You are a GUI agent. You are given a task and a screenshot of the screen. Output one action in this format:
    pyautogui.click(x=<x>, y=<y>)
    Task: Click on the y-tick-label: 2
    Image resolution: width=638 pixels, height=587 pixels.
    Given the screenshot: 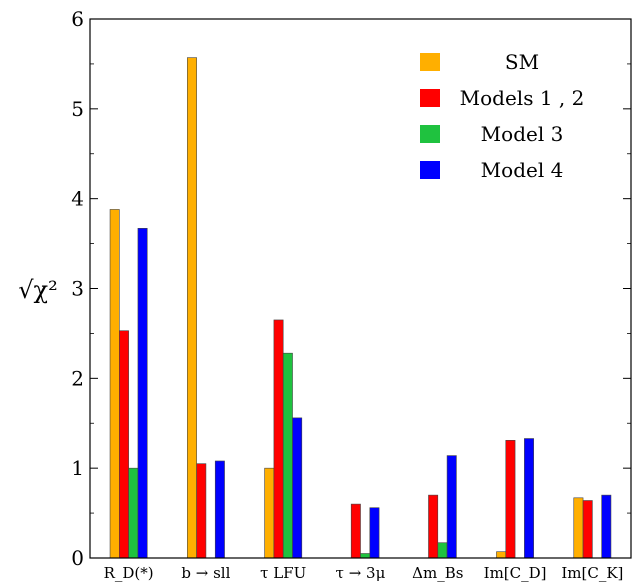 What is the action you would take?
    pyautogui.click(x=77, y=378)
    